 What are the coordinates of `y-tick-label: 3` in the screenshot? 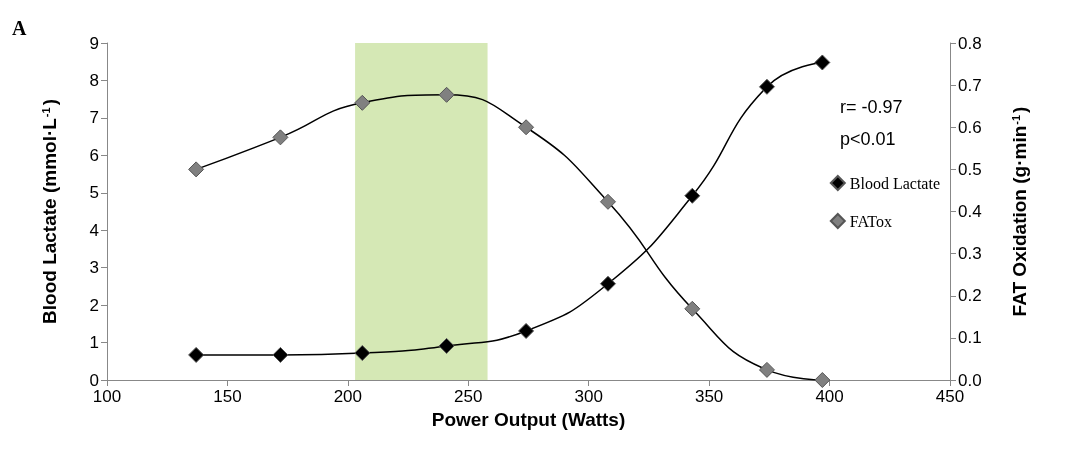 It's located at (94, 268).